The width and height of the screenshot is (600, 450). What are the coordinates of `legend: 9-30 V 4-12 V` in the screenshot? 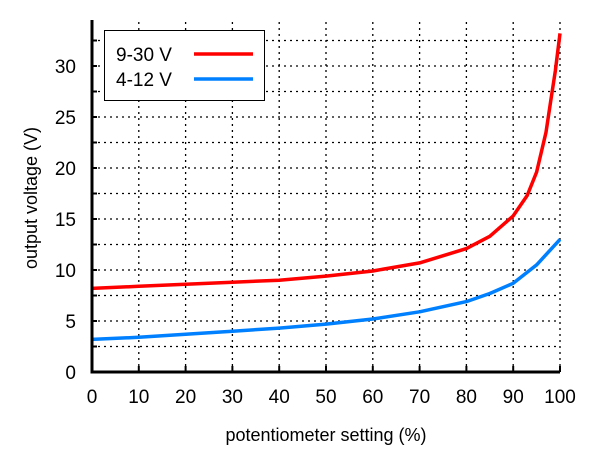 It's located at (184, 65).